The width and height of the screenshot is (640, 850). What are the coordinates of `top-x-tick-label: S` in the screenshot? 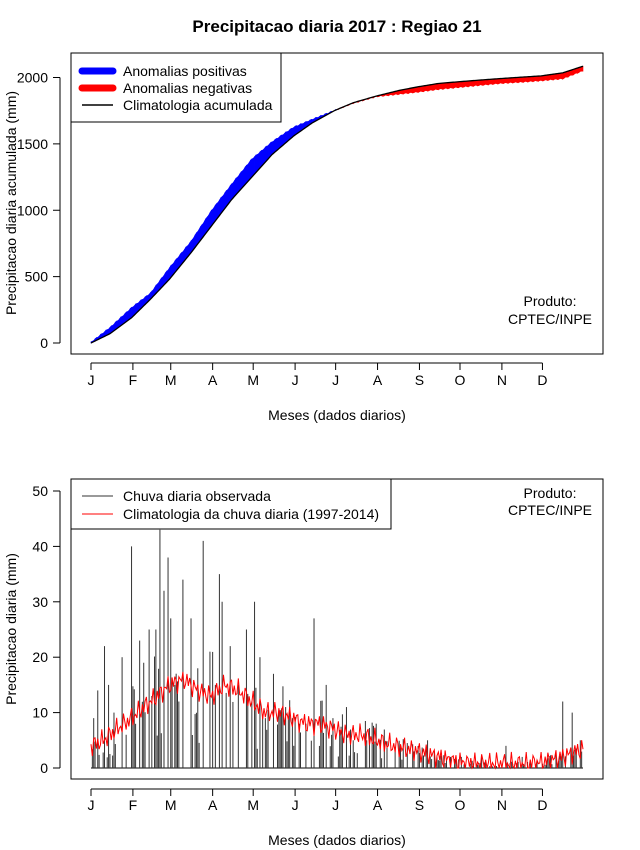 It's located at (419, 380).